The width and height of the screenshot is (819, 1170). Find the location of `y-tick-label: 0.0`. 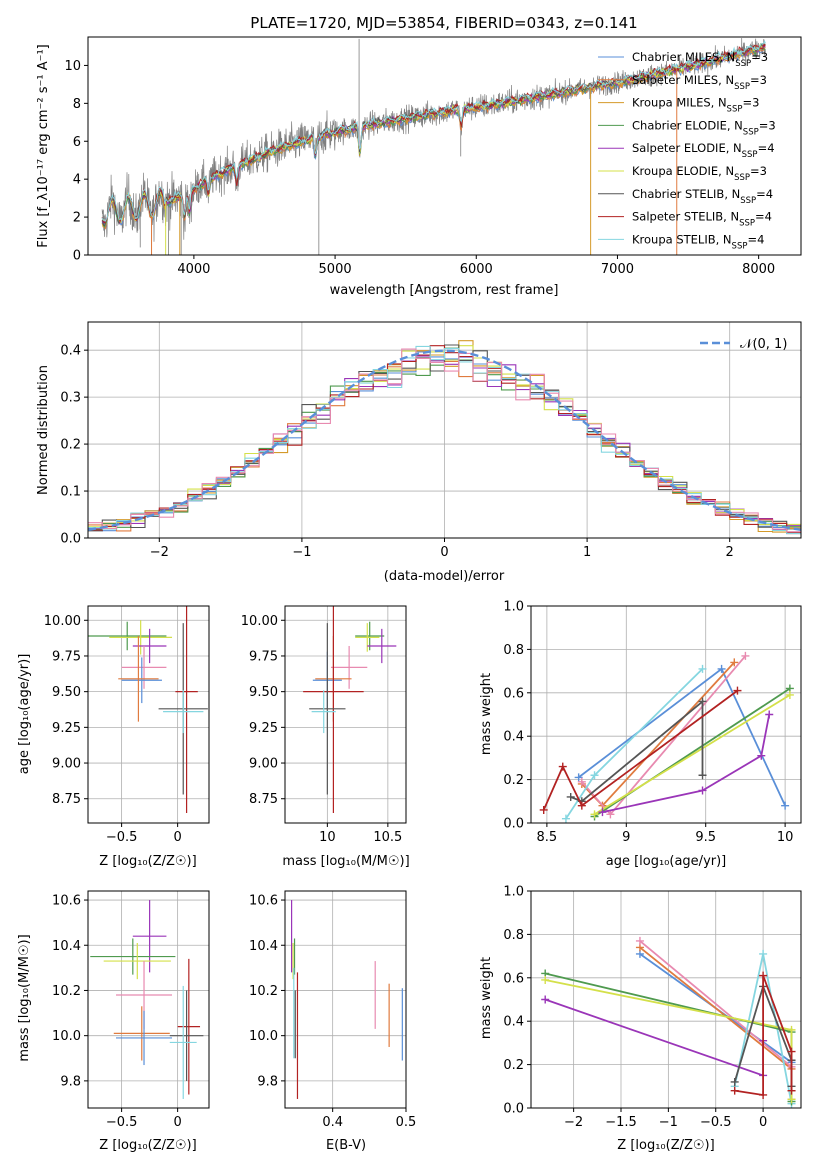

y-tick-label: 0.0 is located at coordinates (70, 539).